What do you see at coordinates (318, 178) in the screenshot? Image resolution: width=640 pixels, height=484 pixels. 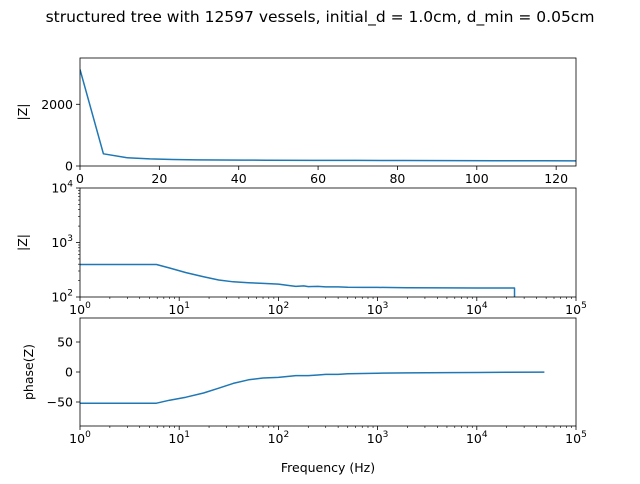 I see `x-tick-label: 60` at bounding box center [318, 178].